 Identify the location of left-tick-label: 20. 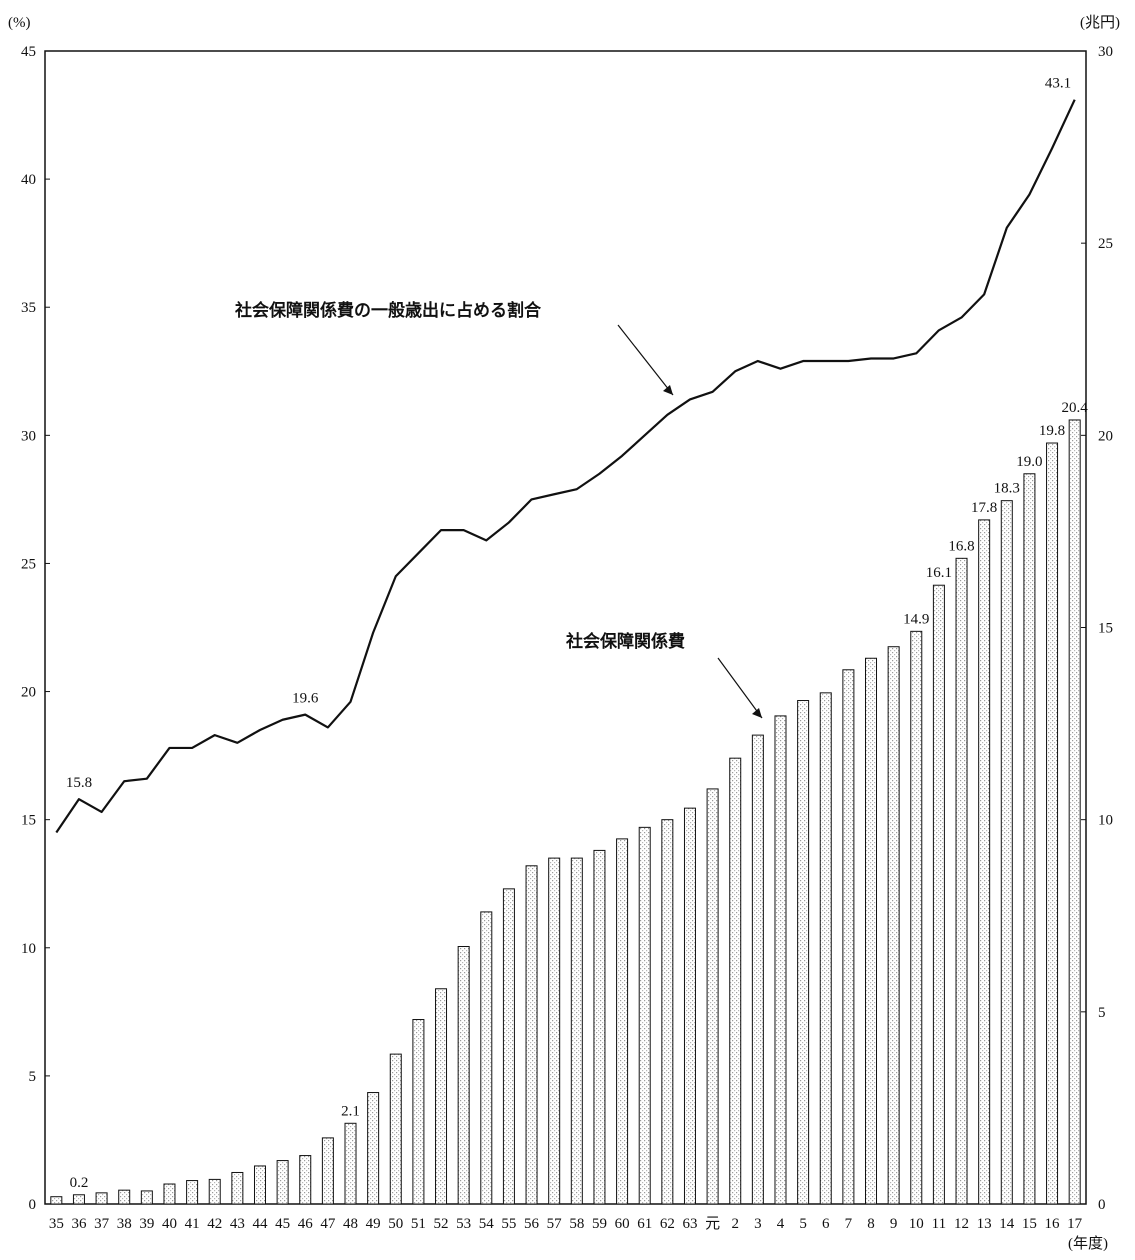
(28, 693).